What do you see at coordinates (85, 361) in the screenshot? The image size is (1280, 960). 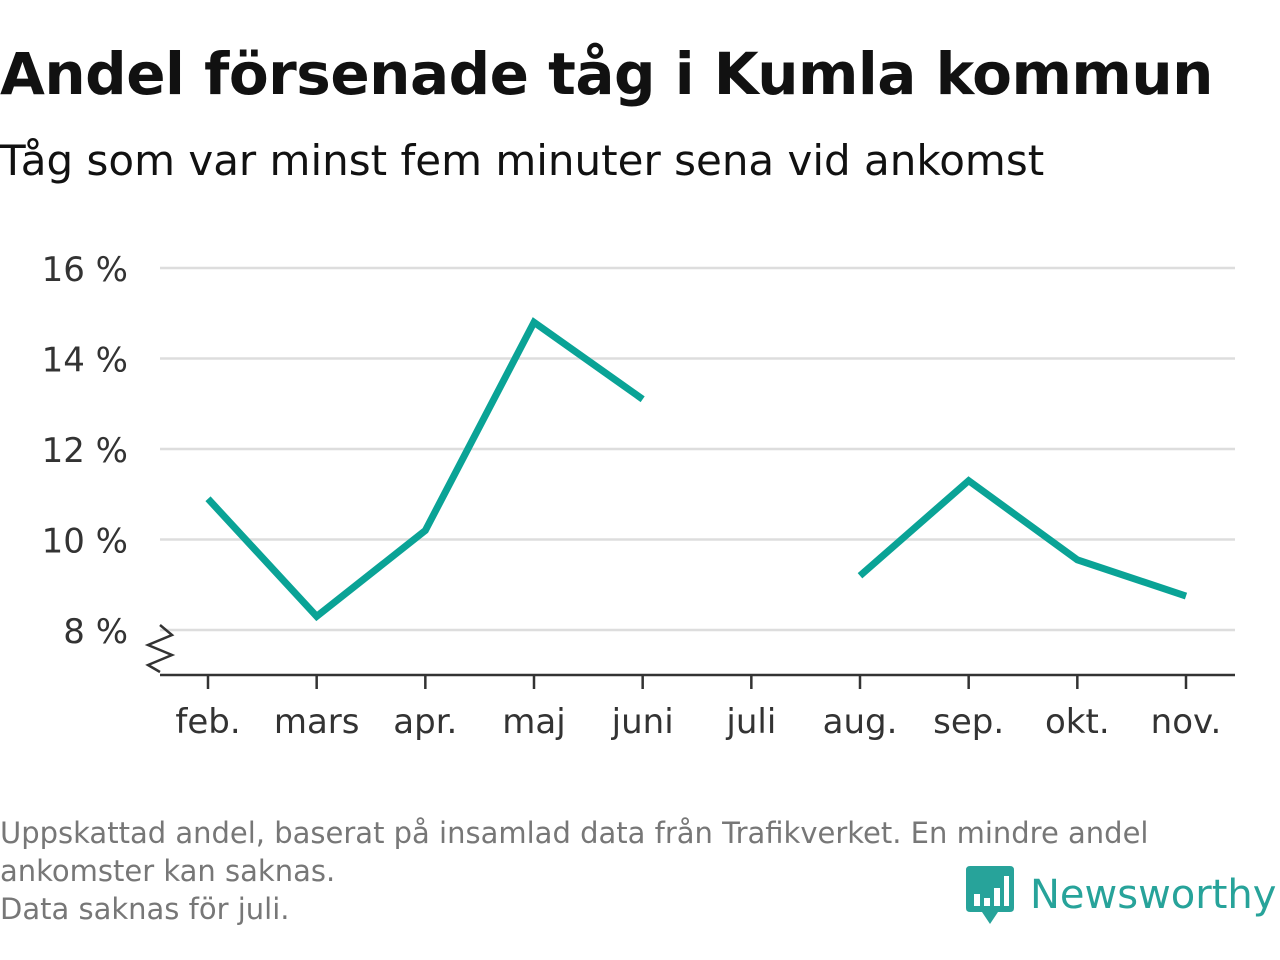 I see `y-tick-label: 14 %` at bounding box center [85, 361].